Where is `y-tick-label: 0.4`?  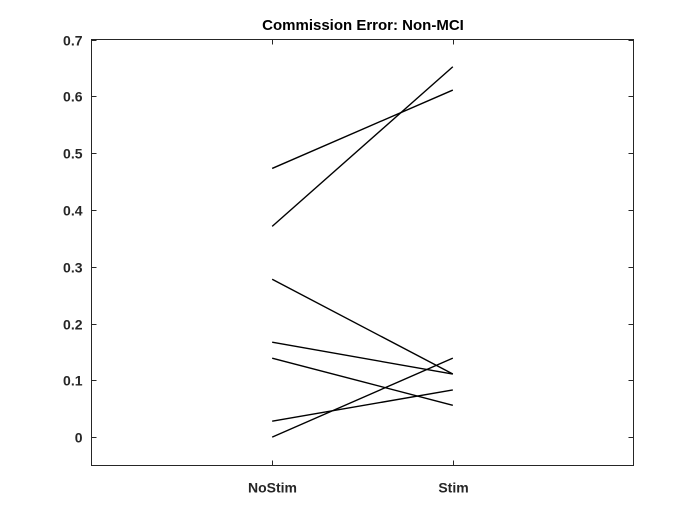
y-tick-label: 0.4 is located at coordinates (73, 211).